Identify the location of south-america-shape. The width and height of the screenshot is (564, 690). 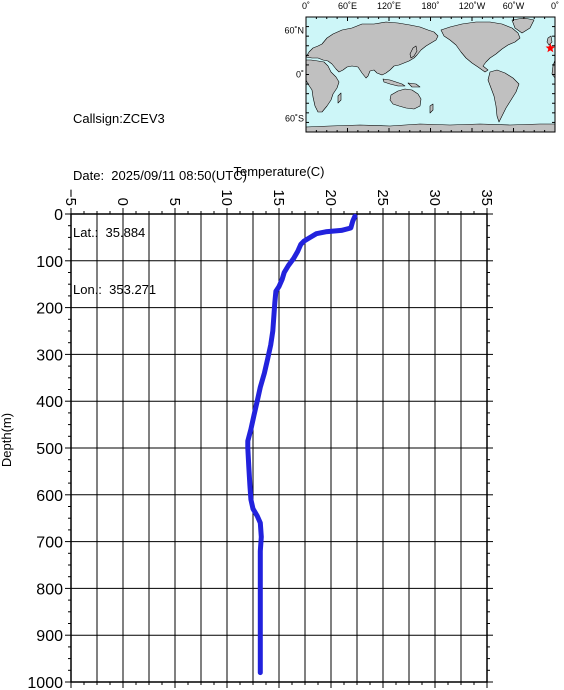
(503, 96).